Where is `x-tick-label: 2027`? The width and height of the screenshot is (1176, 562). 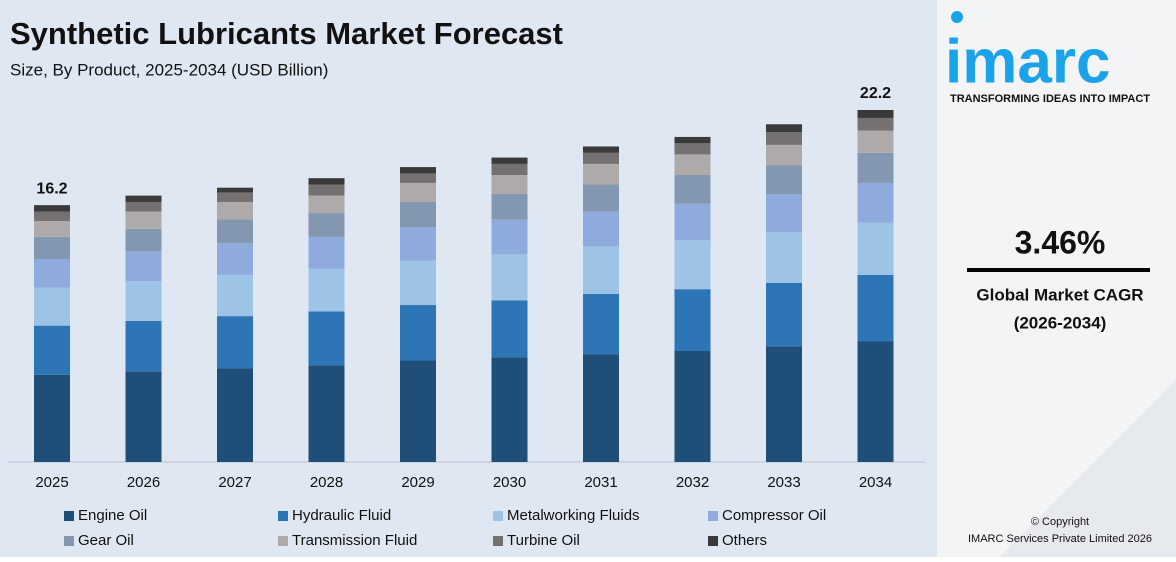 x-tick-label: 2027 is located at coordinates (234, 482).